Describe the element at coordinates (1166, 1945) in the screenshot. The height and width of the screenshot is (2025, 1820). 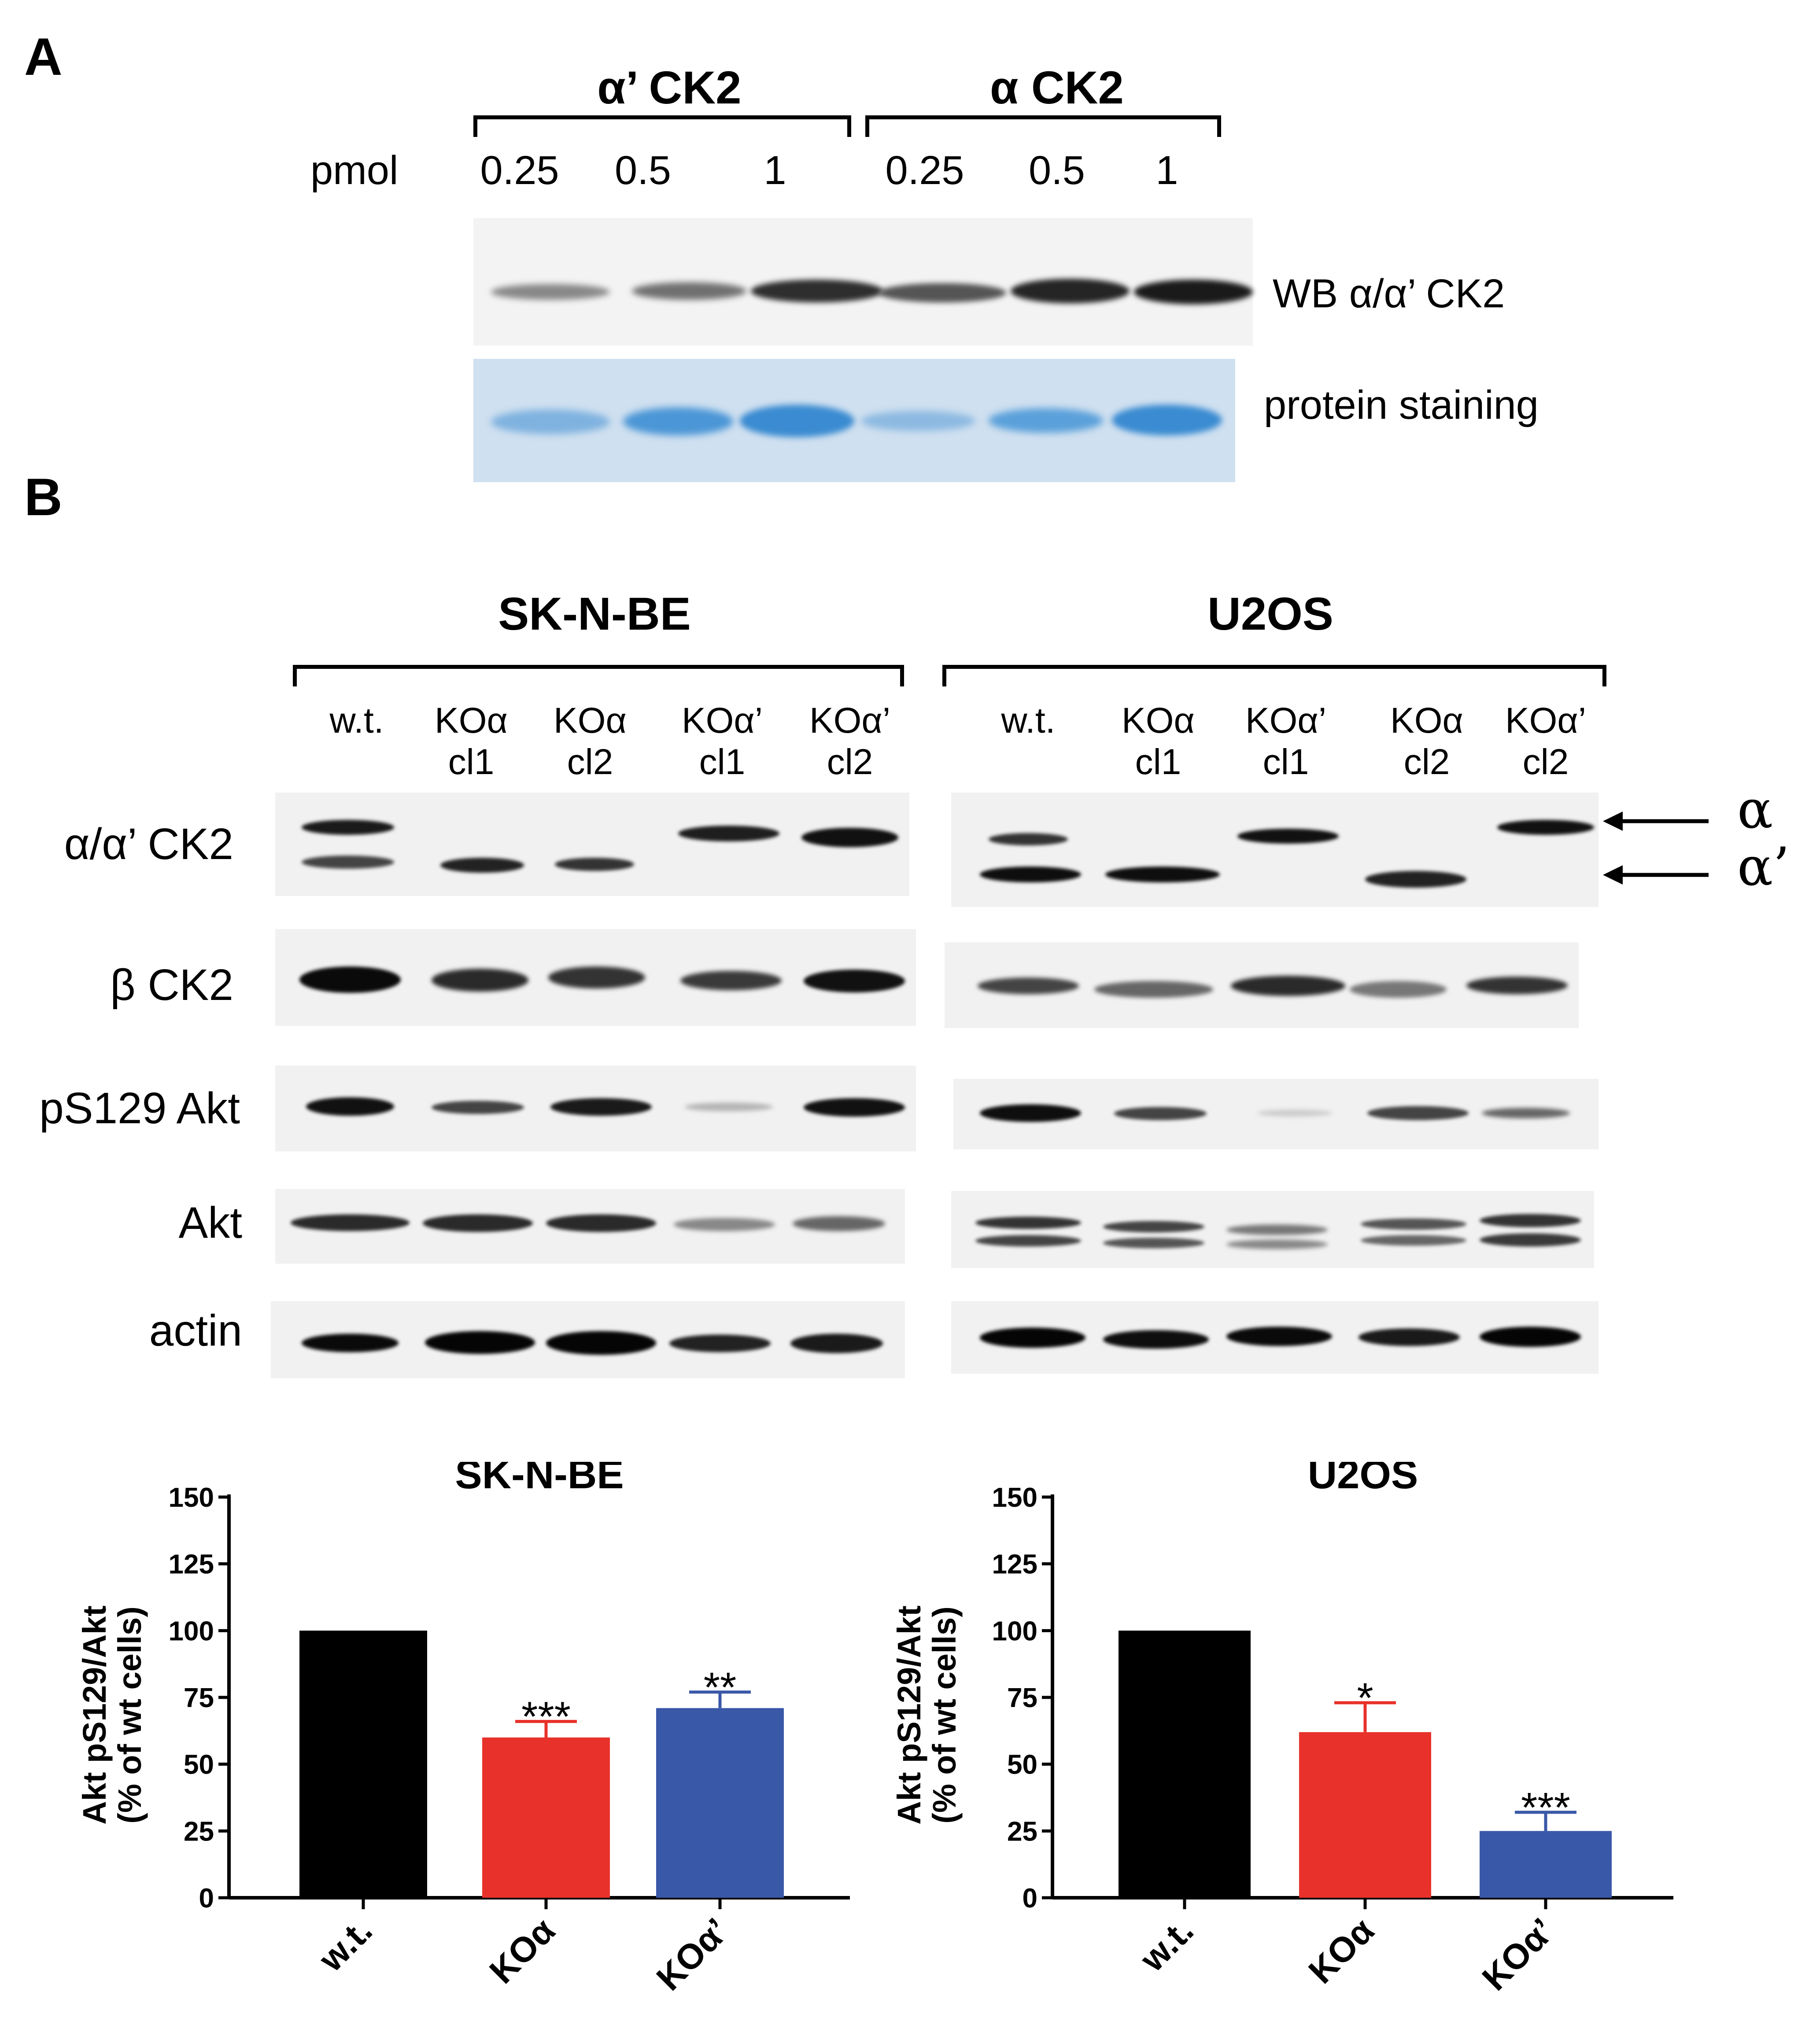
I see `x-tick-label: w.t.` at that location.